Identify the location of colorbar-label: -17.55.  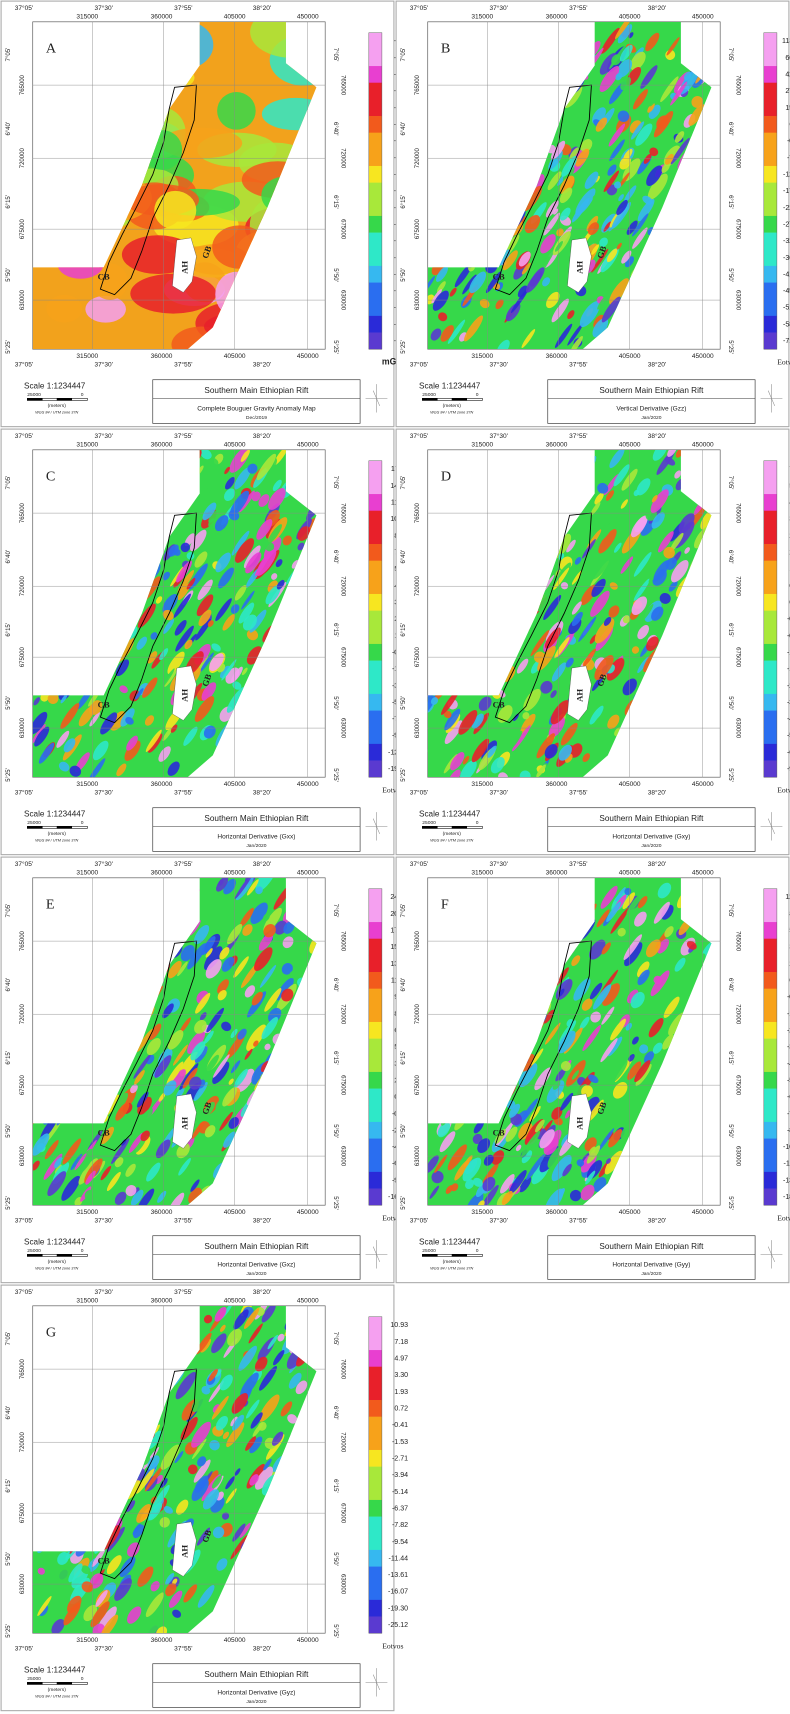
(786, 191).